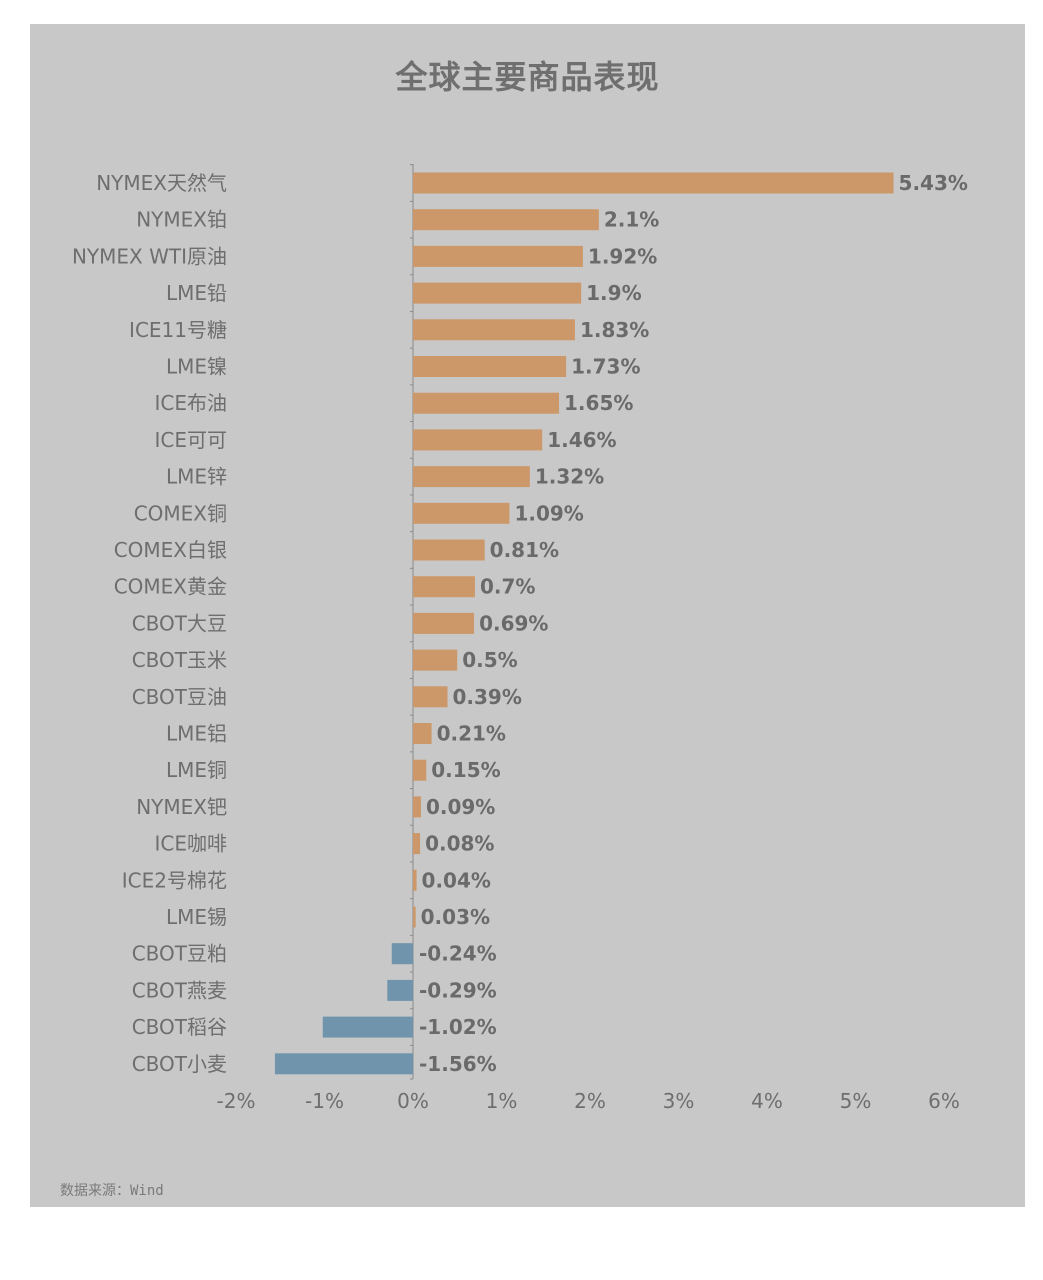 Image resolution: width=1043 pixels, height=1280 pixels. What do you see at coordinates (196, 477) in the screenshot?
I see `category-label: LME锌` at bounding box center [196, 477].